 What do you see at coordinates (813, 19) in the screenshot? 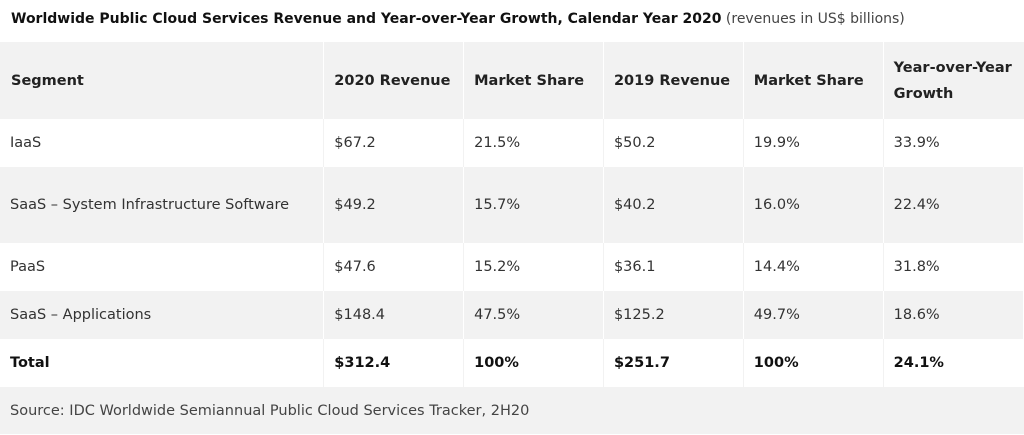
I see `table-units-note: (revenues in US$ billions)` at bounding box center [813, 19].